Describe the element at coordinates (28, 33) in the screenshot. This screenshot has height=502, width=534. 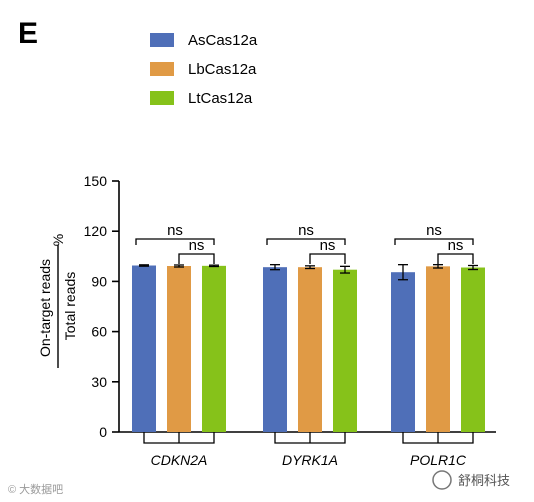
I see `panel-label: E` at that location.